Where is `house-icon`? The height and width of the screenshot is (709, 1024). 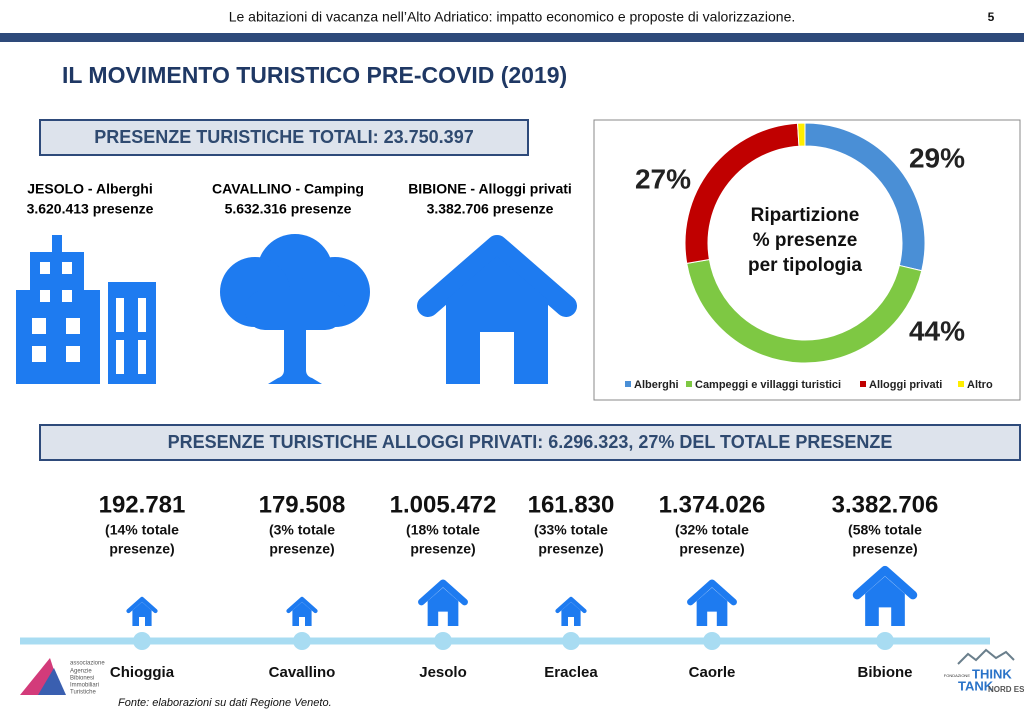 house-icon is located at coordinates (497, 309).